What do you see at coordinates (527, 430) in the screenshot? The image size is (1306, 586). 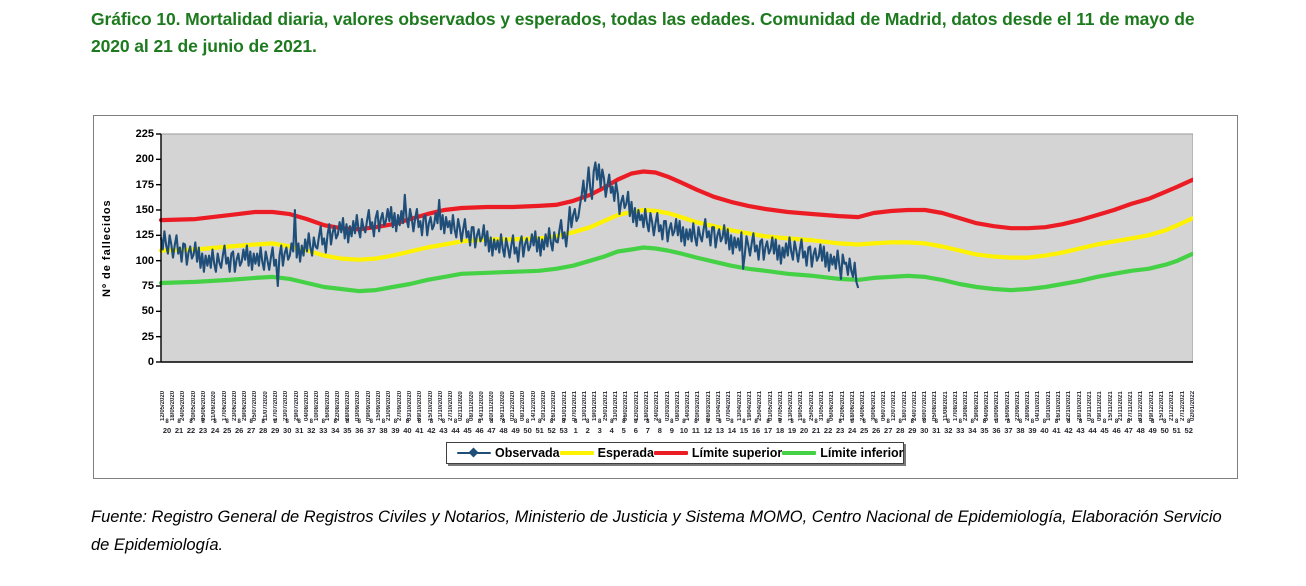 I see `week-number-label: 50` at bounding box center [527, 430].